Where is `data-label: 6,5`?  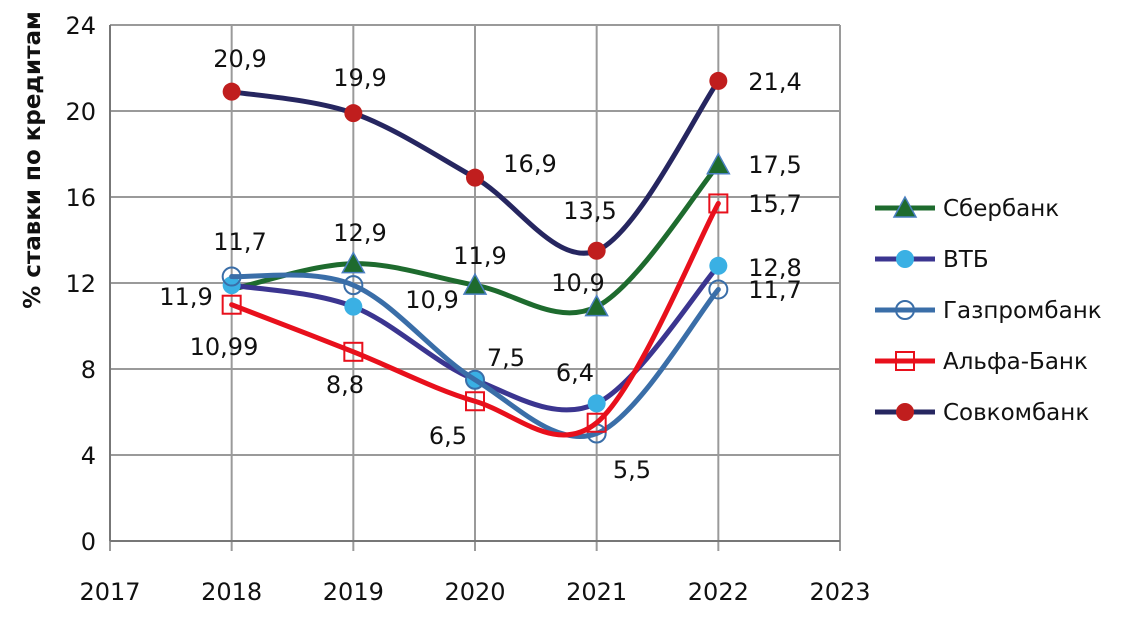 data-label: 6,5 is located at coordinates (448, 436).